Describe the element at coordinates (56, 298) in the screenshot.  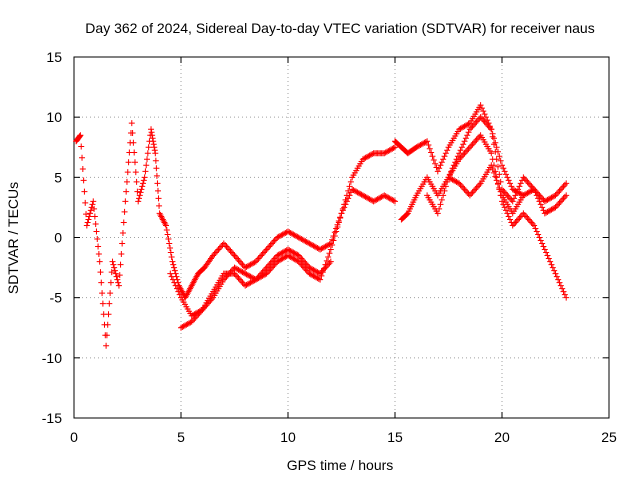
I see `y-tick-label: -5` at that location.